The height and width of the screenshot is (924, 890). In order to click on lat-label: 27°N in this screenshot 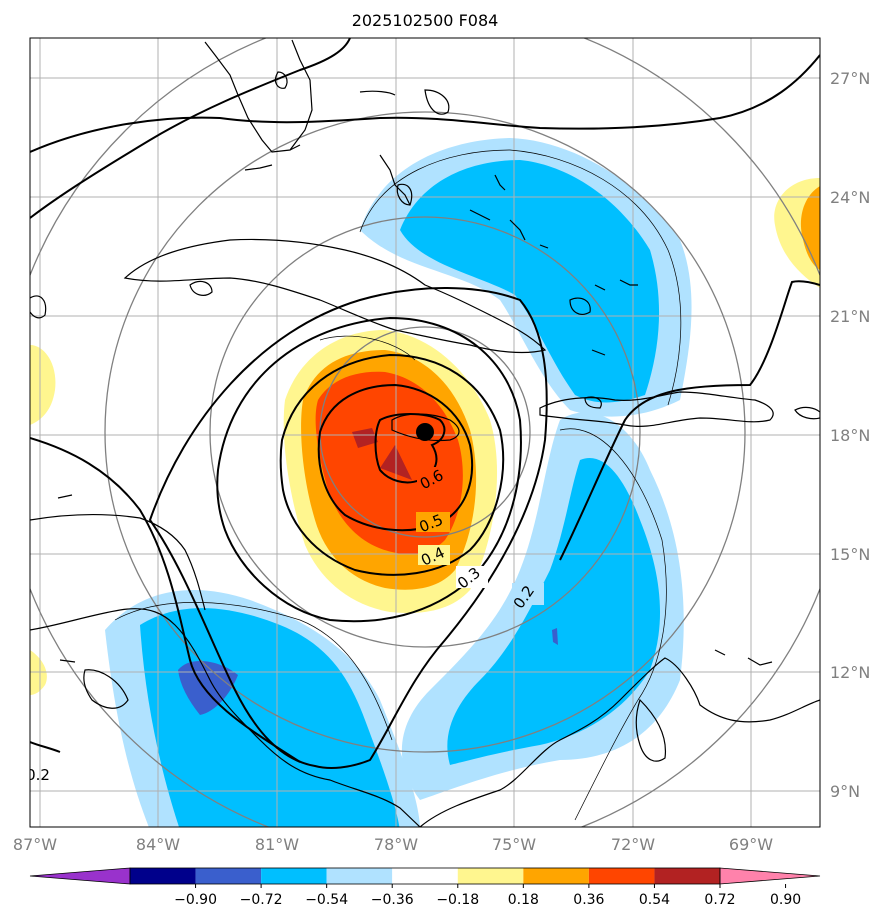, I will do `click(850, 78)`.